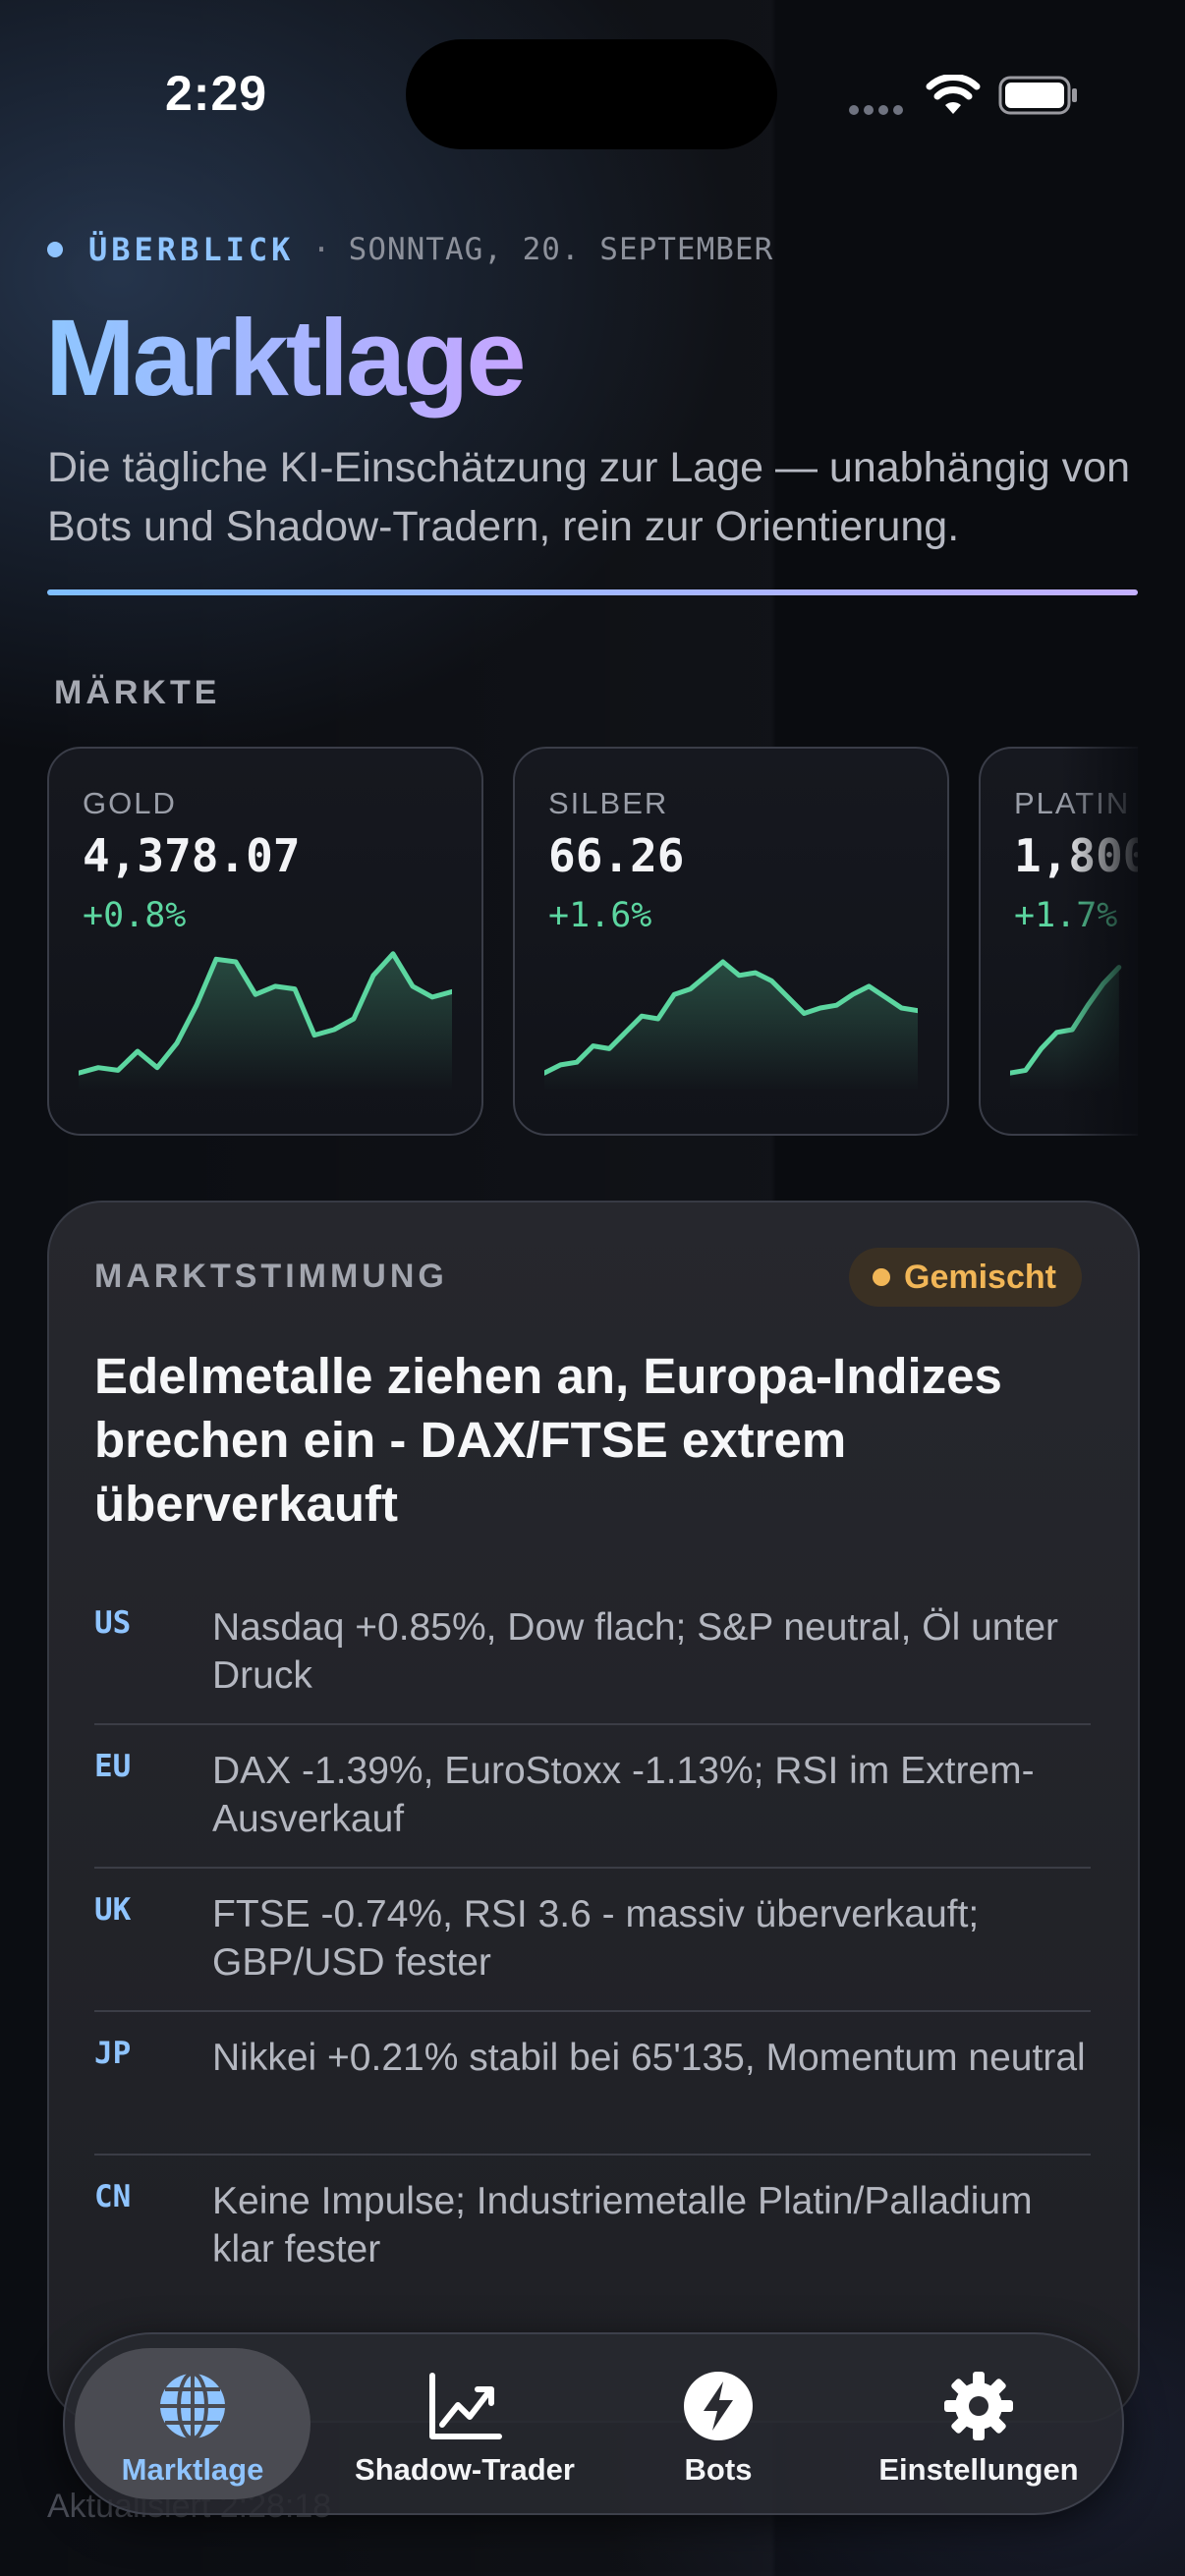  What do you see at coordinates (881, 1277) in the screenshot?
I see `badge-dot-icon` at bounding box center [881, 1277].